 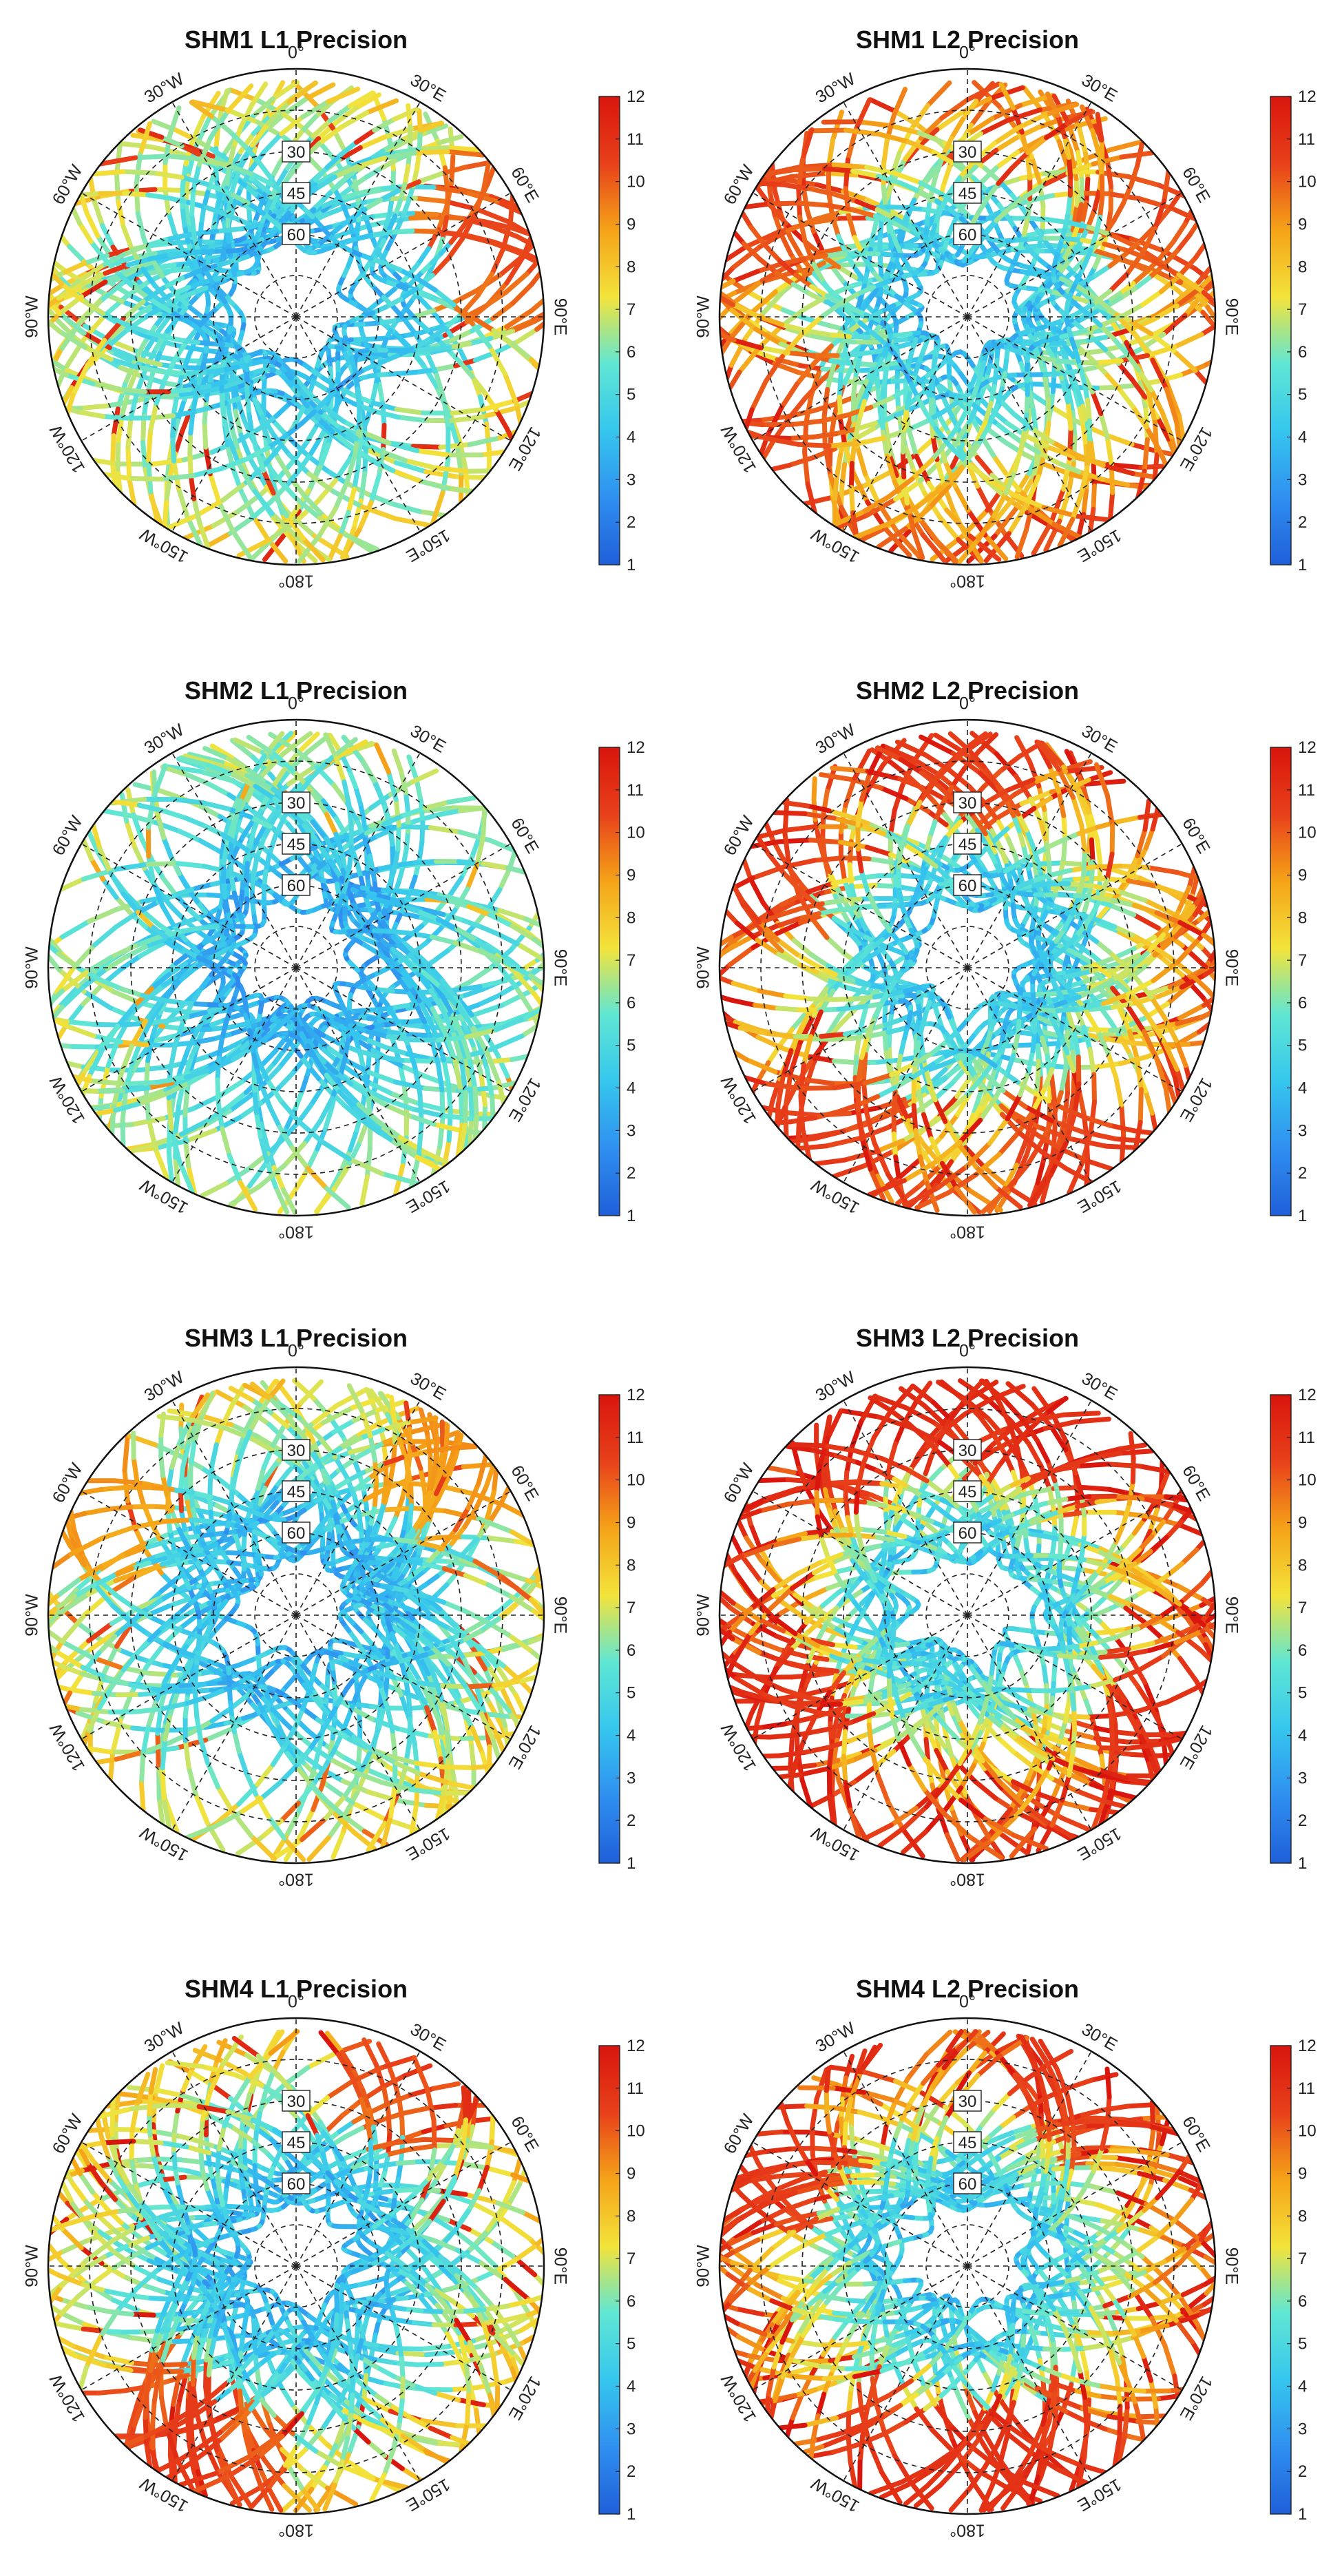 I want to click on azimuth-label: 90°W, so click(x=32, y=316).